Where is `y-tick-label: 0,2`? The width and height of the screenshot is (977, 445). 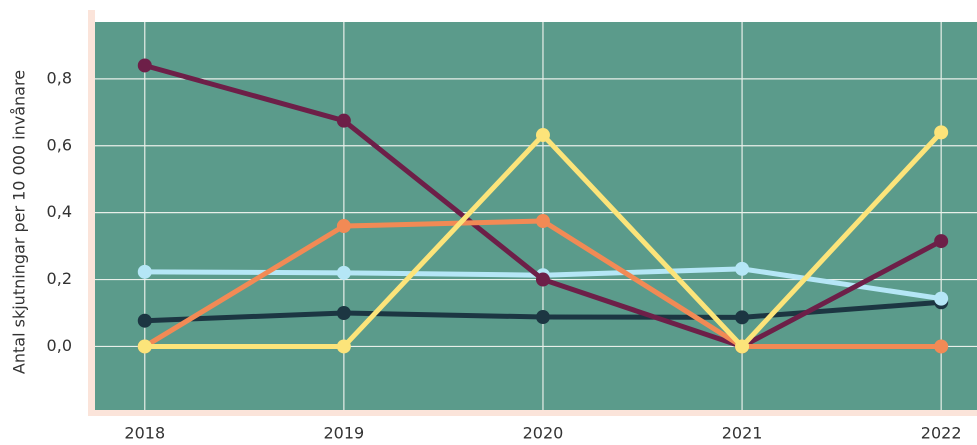 y-tick-label: 0,2 is located at coordinates (59, 278).